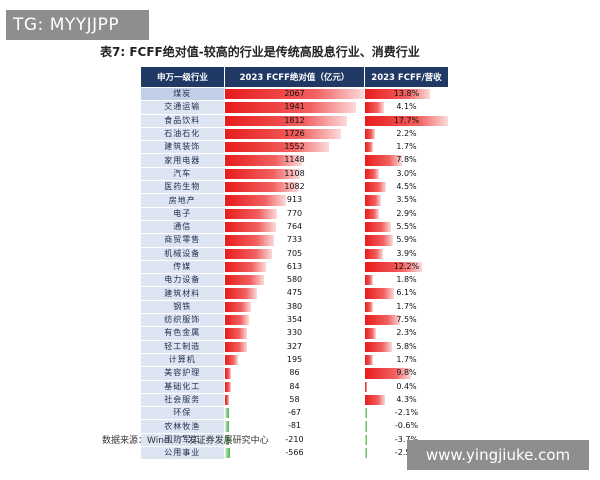 Image resolution: width=600 pixels, height=480 pixels. Describe the element at coordinates (406, 293) in the screenshot. I see `ratio-cell-value: 6.1%` at that location.